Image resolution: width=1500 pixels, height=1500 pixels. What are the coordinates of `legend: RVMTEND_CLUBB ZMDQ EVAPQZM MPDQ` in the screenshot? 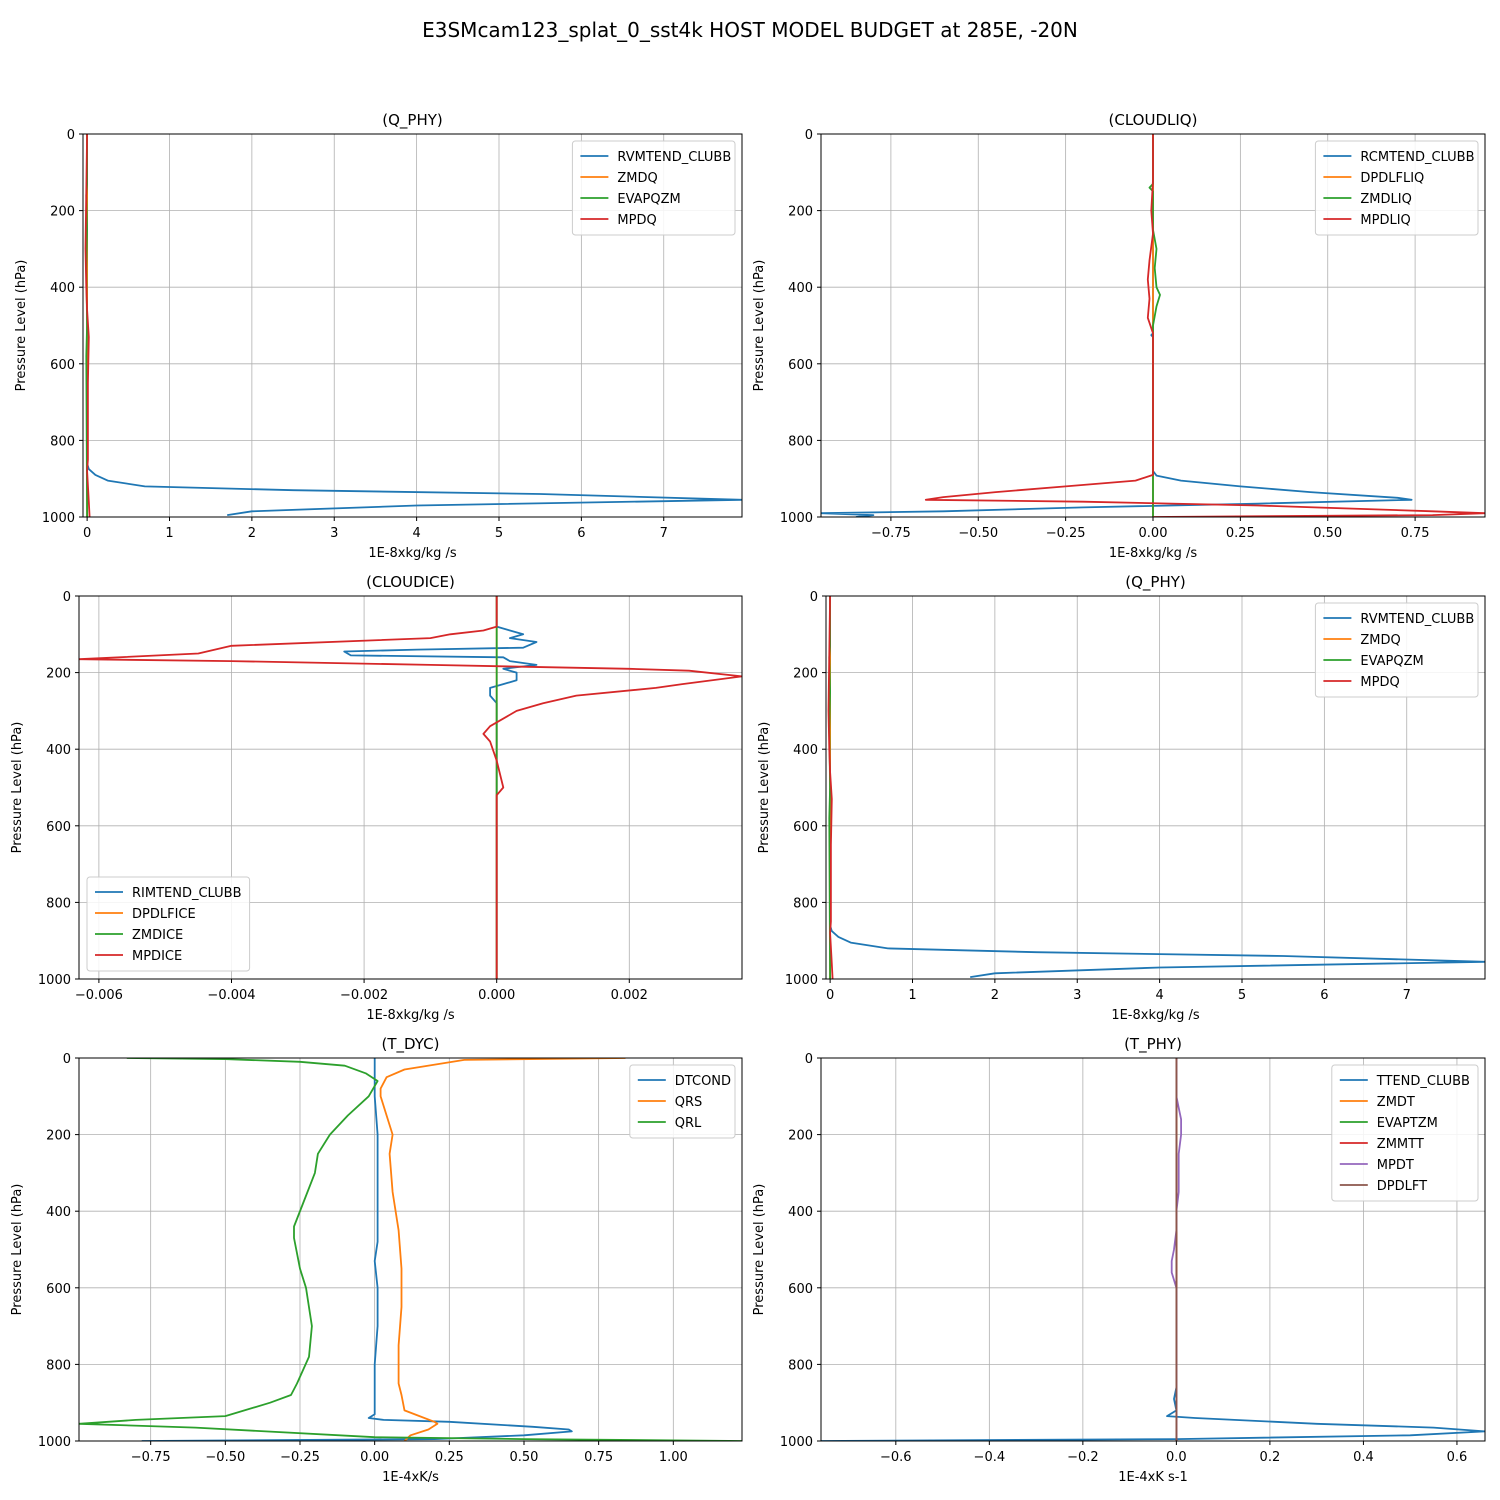 It's located at (1396, 650).